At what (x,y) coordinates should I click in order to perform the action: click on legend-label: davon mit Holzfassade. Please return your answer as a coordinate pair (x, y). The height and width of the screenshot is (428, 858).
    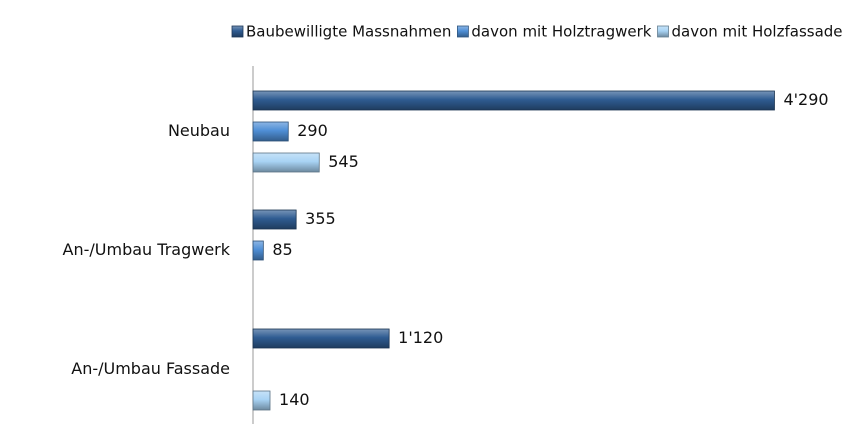
    Looking at the image, I should click on (757, 32).